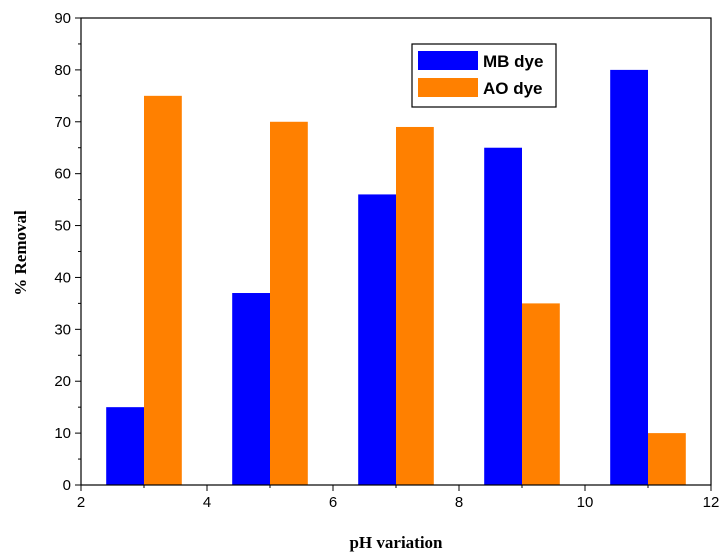 The width and height of the screenshot is (722, 556). Describe the element at coordinates (62, 18) in the screenshot. I see `y-tick-label: 90` at that location.